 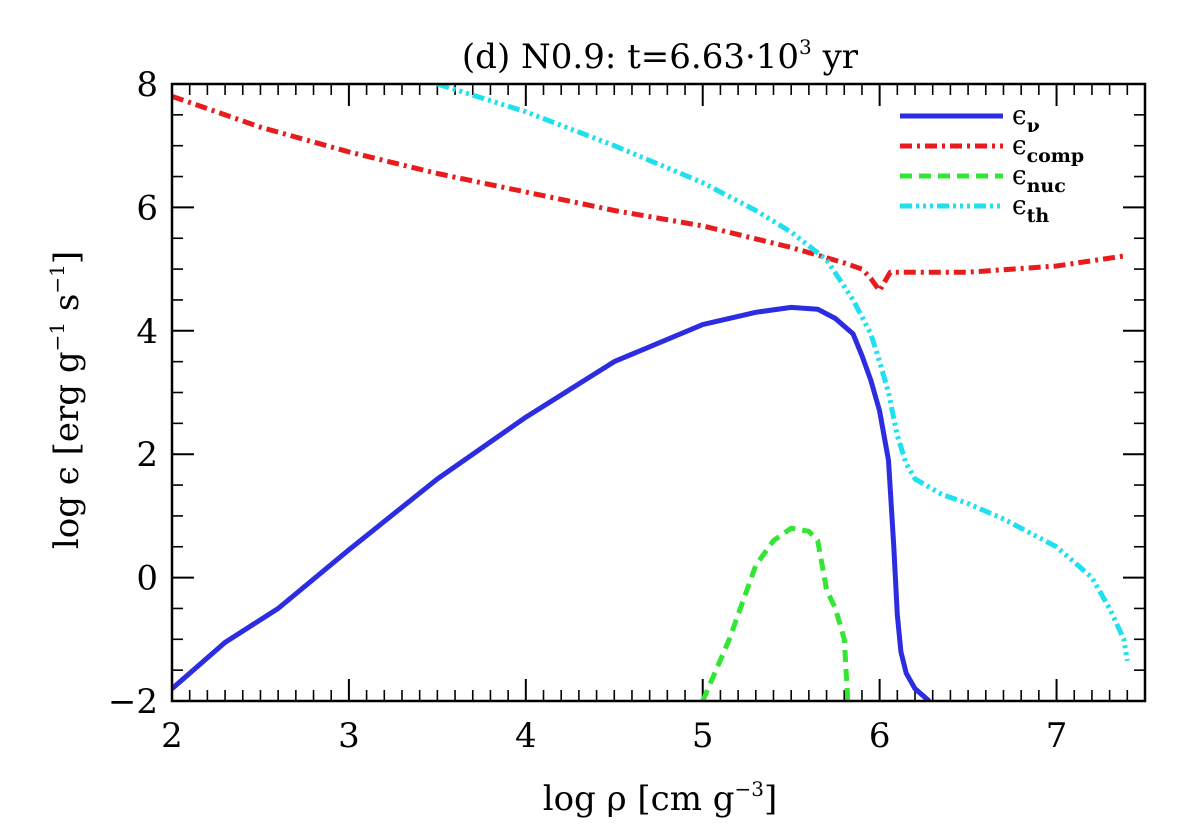 I want to click on series-line-nuc, so click(x=775, y=613).